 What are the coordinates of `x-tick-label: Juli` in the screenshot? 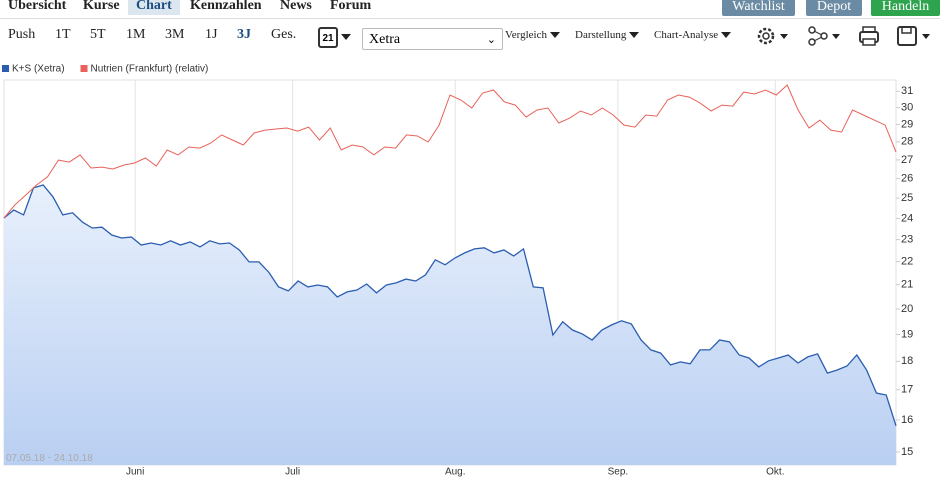 It's located at (292, 472).